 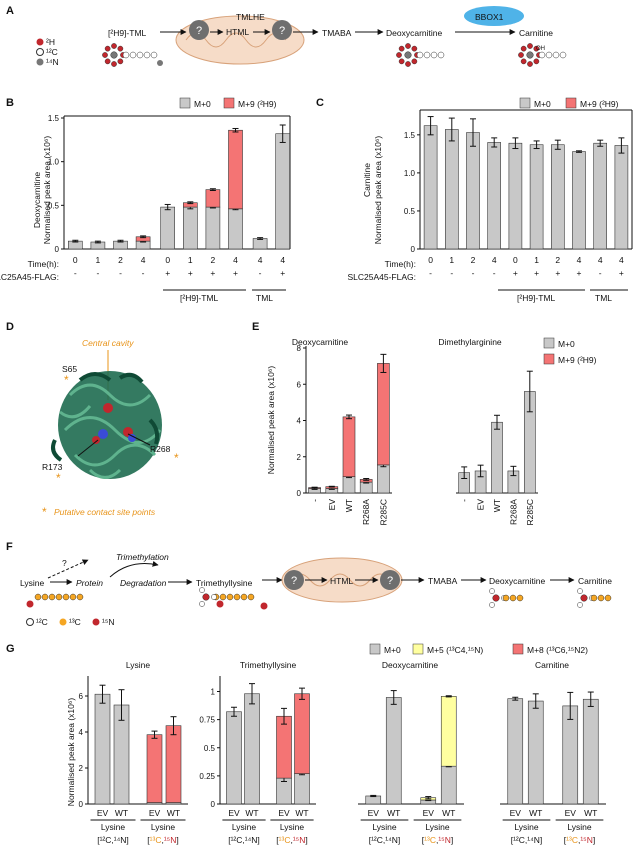 I want to click on panel-f-html: HTML, so click(x=341, y=581).